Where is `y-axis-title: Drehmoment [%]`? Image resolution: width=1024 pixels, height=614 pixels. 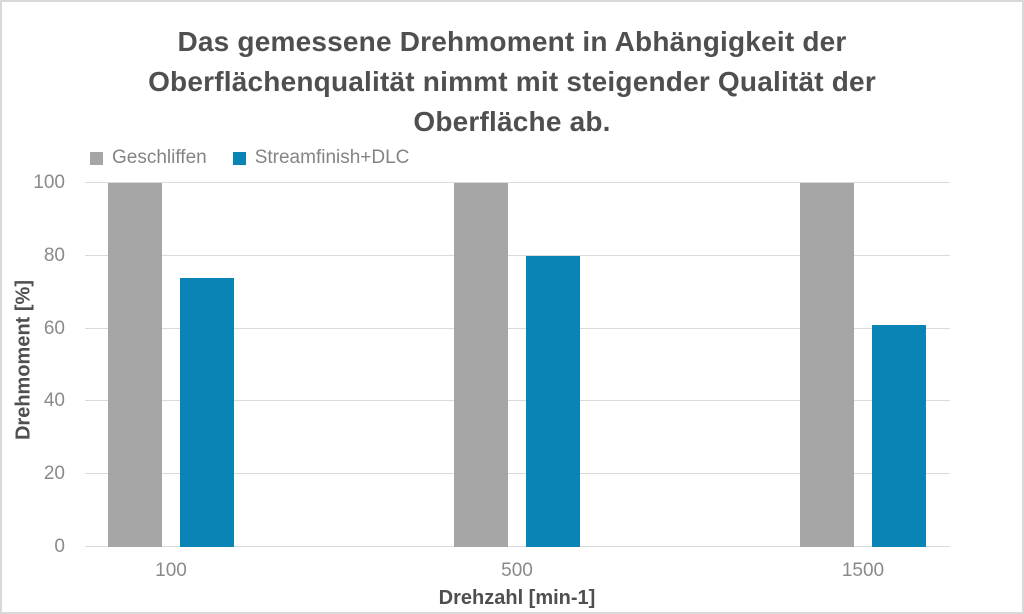
y-axis-title: Drehmoment [%] is located at coordinates (23, 360).